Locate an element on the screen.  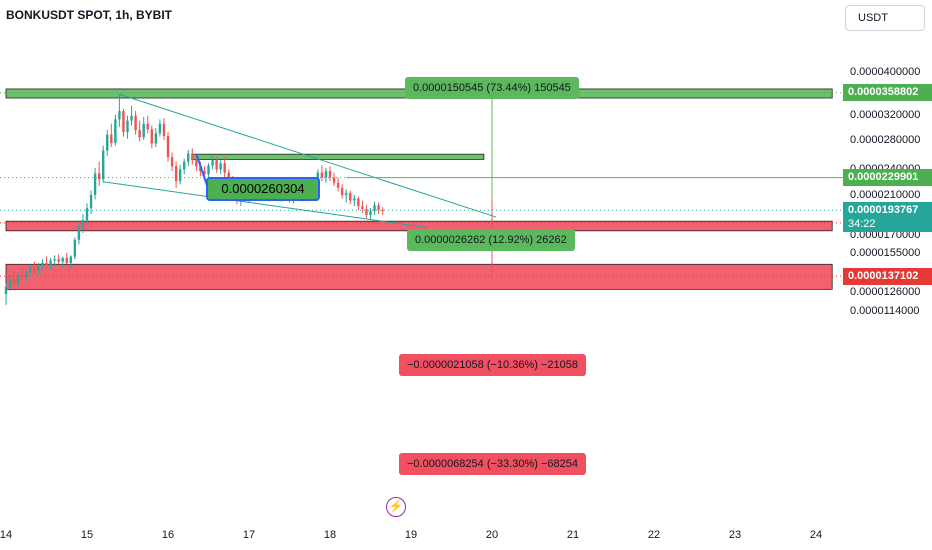
price-tag: 0.0000137102 is located at coordinates (887, 276).